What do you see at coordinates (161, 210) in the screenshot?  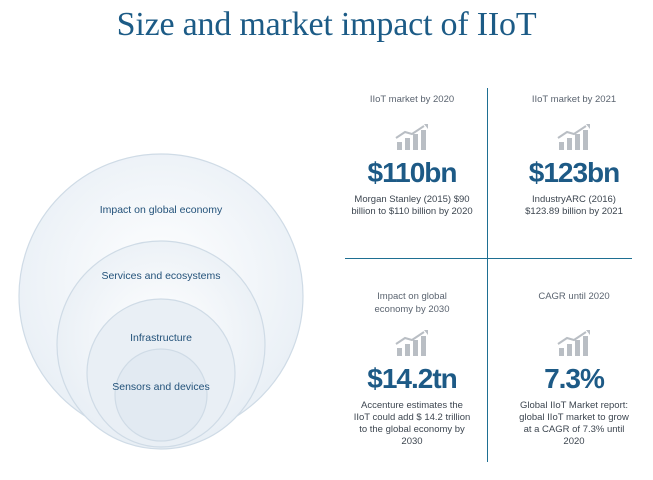 I see `level-label-global-economy: Impact on global economy` at bounding box center [161, 210].